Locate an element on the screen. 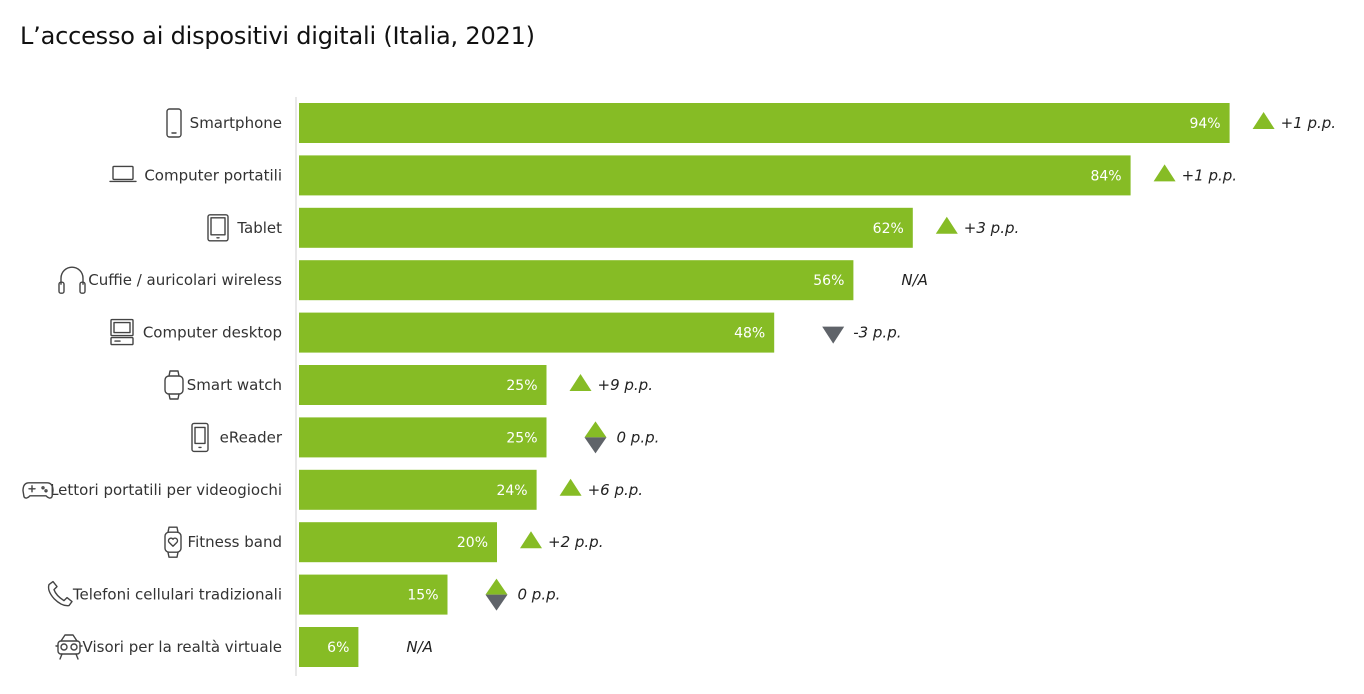 The height and width of the screenshot is (694, 1364). category-label: Visori per la realtà virtuale is located at coordinates (182, 647).